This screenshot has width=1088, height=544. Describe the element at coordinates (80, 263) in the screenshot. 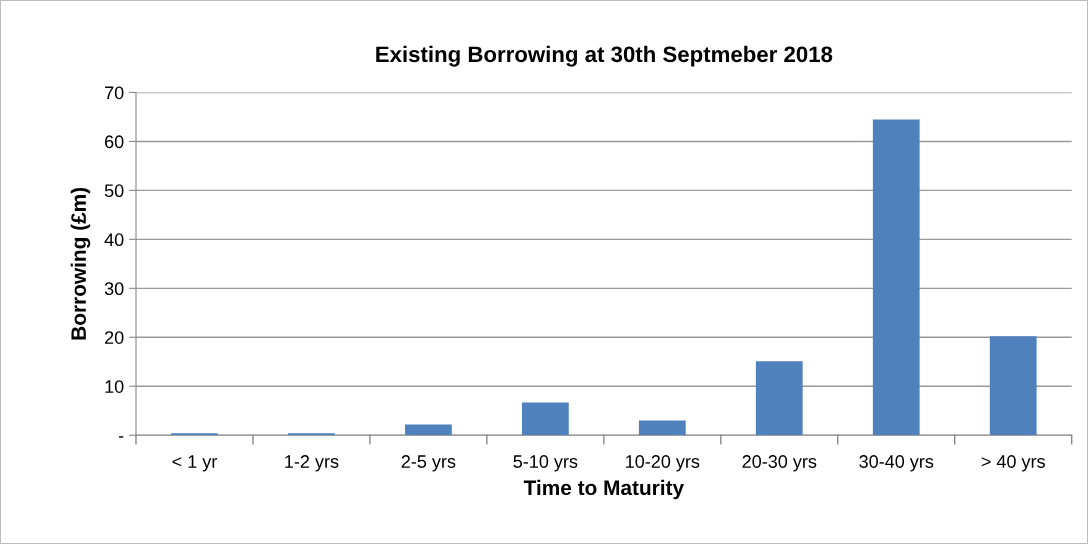

I see `y-axis-title: Borrowing (£m)` at that location.